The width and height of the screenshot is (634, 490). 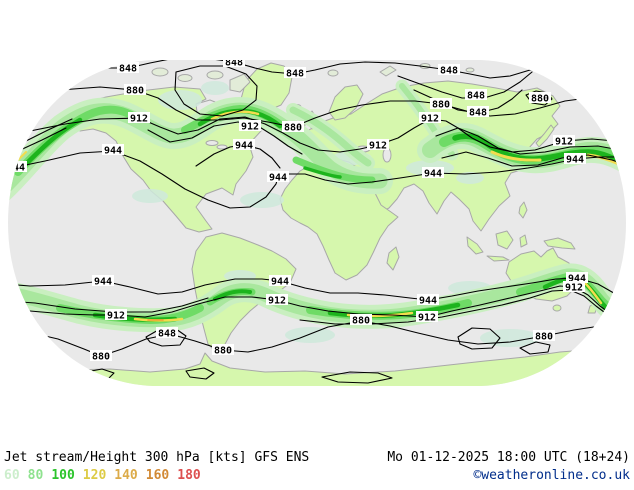 I want to click on islands-philippines, so click(x=523, y=210).